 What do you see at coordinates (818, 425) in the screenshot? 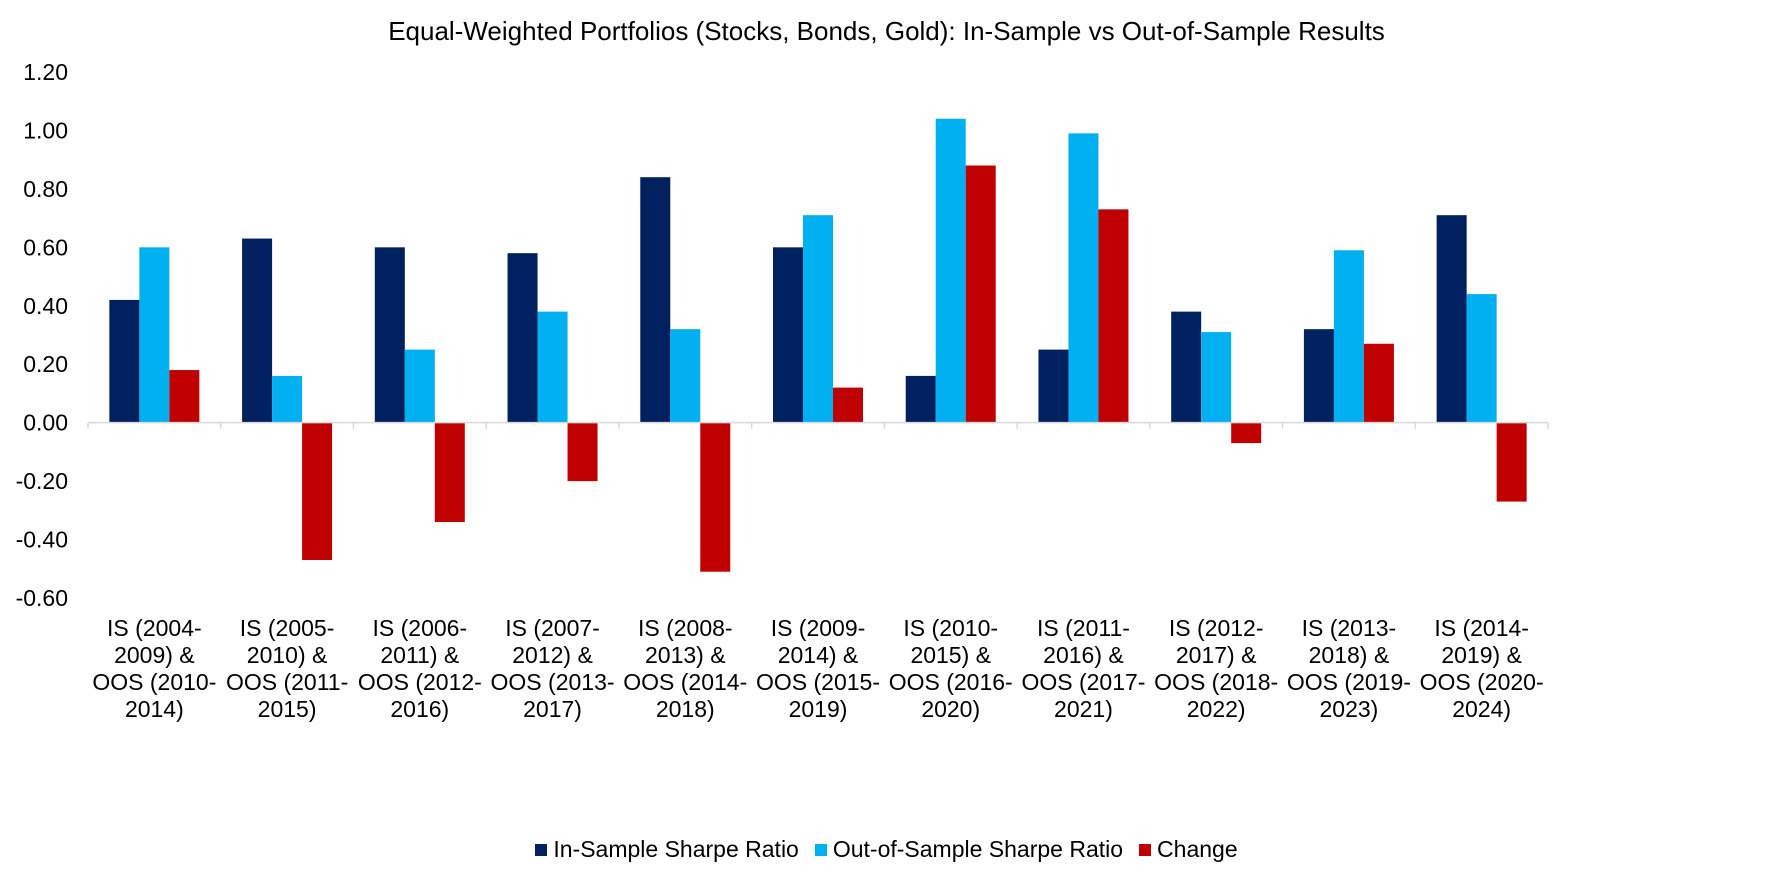
I see `x-axis-tick-marks` at bounding box center [818, 425].